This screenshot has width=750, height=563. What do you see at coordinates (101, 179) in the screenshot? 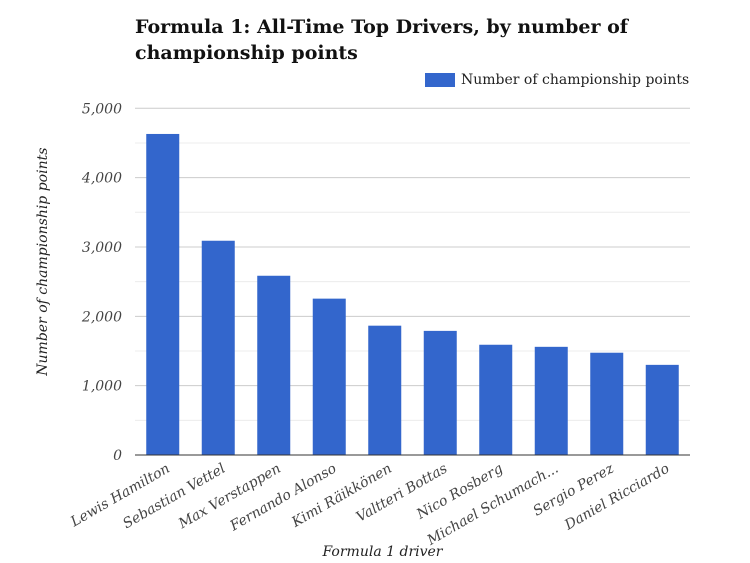
I see `y-tick-label: 4,000` at bounding box center [101, 179].